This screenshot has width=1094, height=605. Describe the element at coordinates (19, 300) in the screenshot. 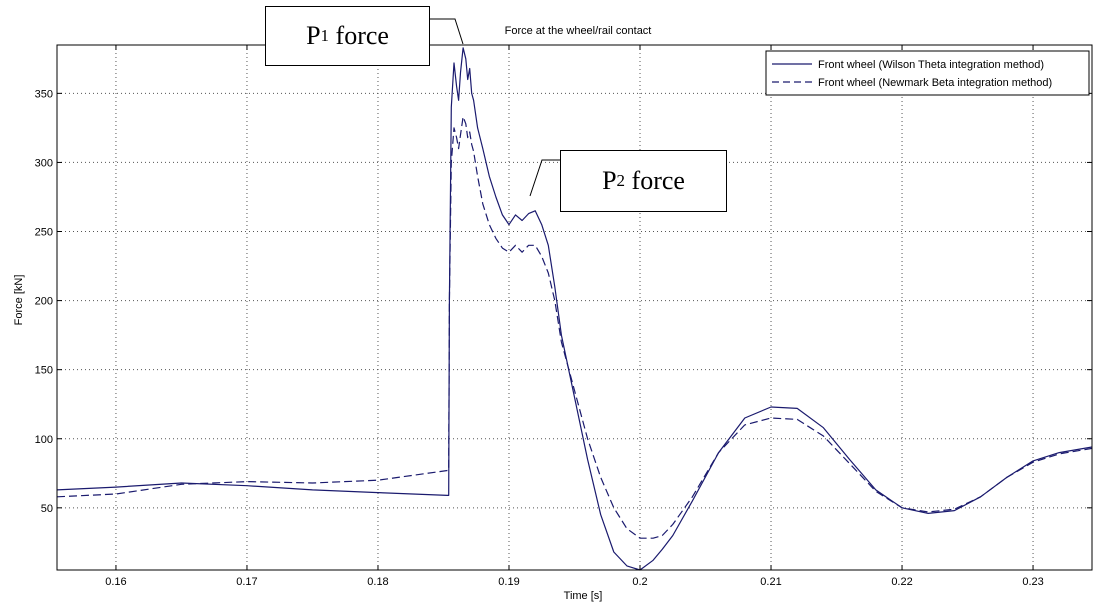

I see `y-axis-label: Force [kN]` at that location.